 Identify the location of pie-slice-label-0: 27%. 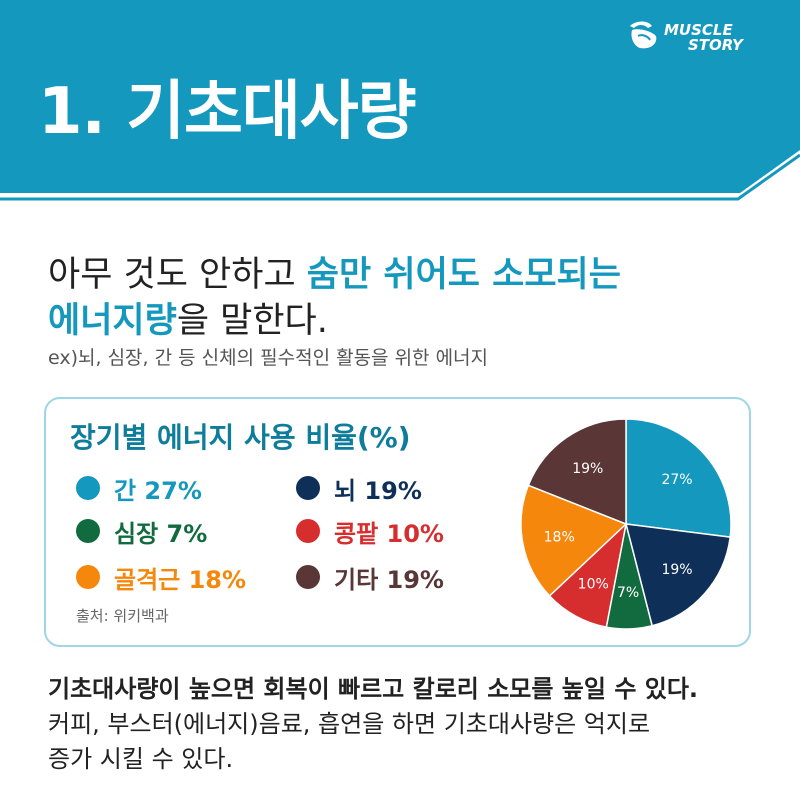
(676, 480).